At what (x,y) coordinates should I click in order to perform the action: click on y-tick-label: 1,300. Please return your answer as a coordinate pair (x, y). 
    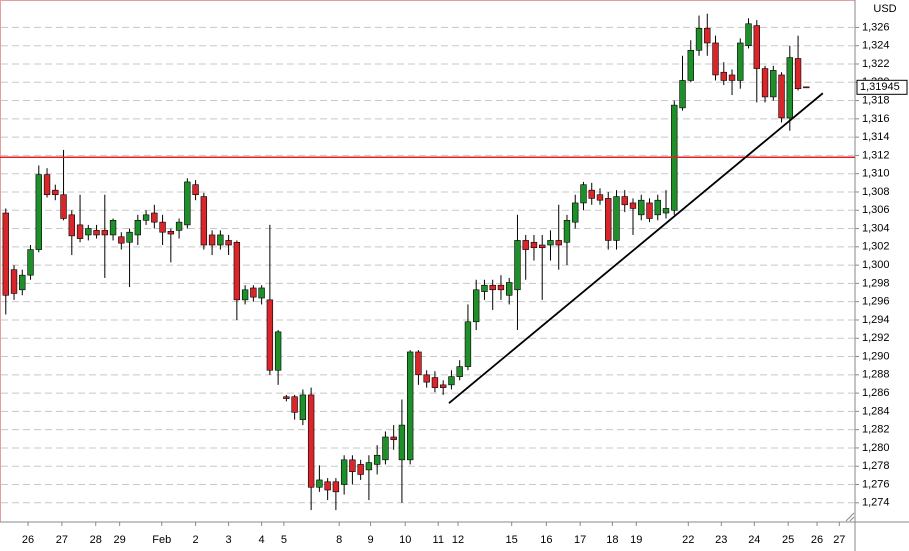
    Looking at the image, I should click on (876, 265).